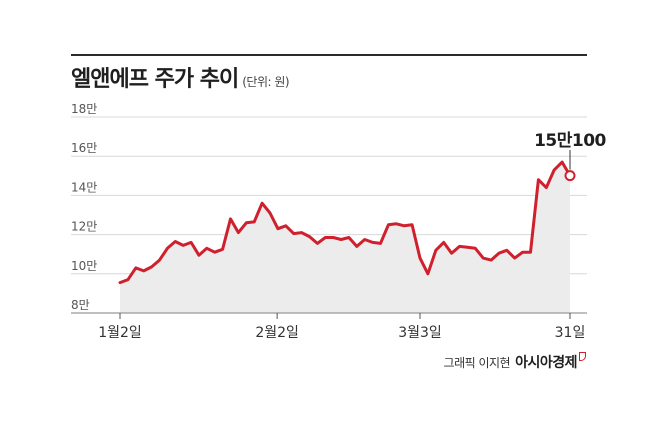  Describe the element at coordinates (277, 333) in the screenshot. I see `x-tick-label: 2월2일` at that location.